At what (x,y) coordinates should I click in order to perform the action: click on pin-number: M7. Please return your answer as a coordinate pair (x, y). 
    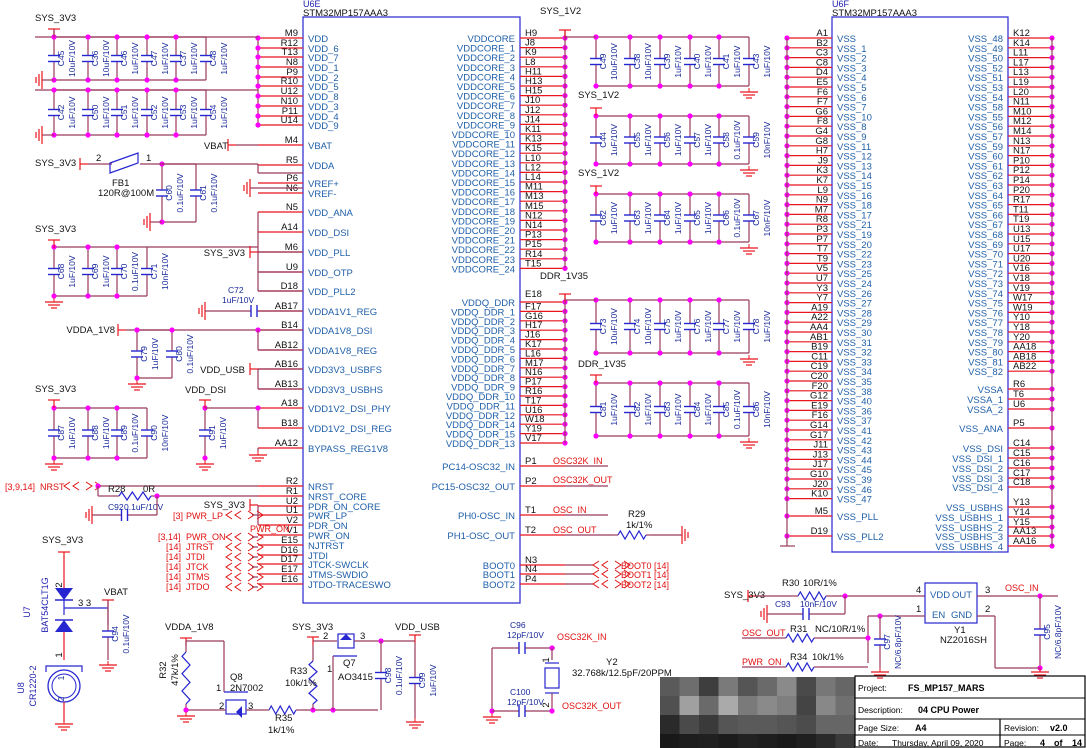
    Looking at the image, I should click on (821, 209).